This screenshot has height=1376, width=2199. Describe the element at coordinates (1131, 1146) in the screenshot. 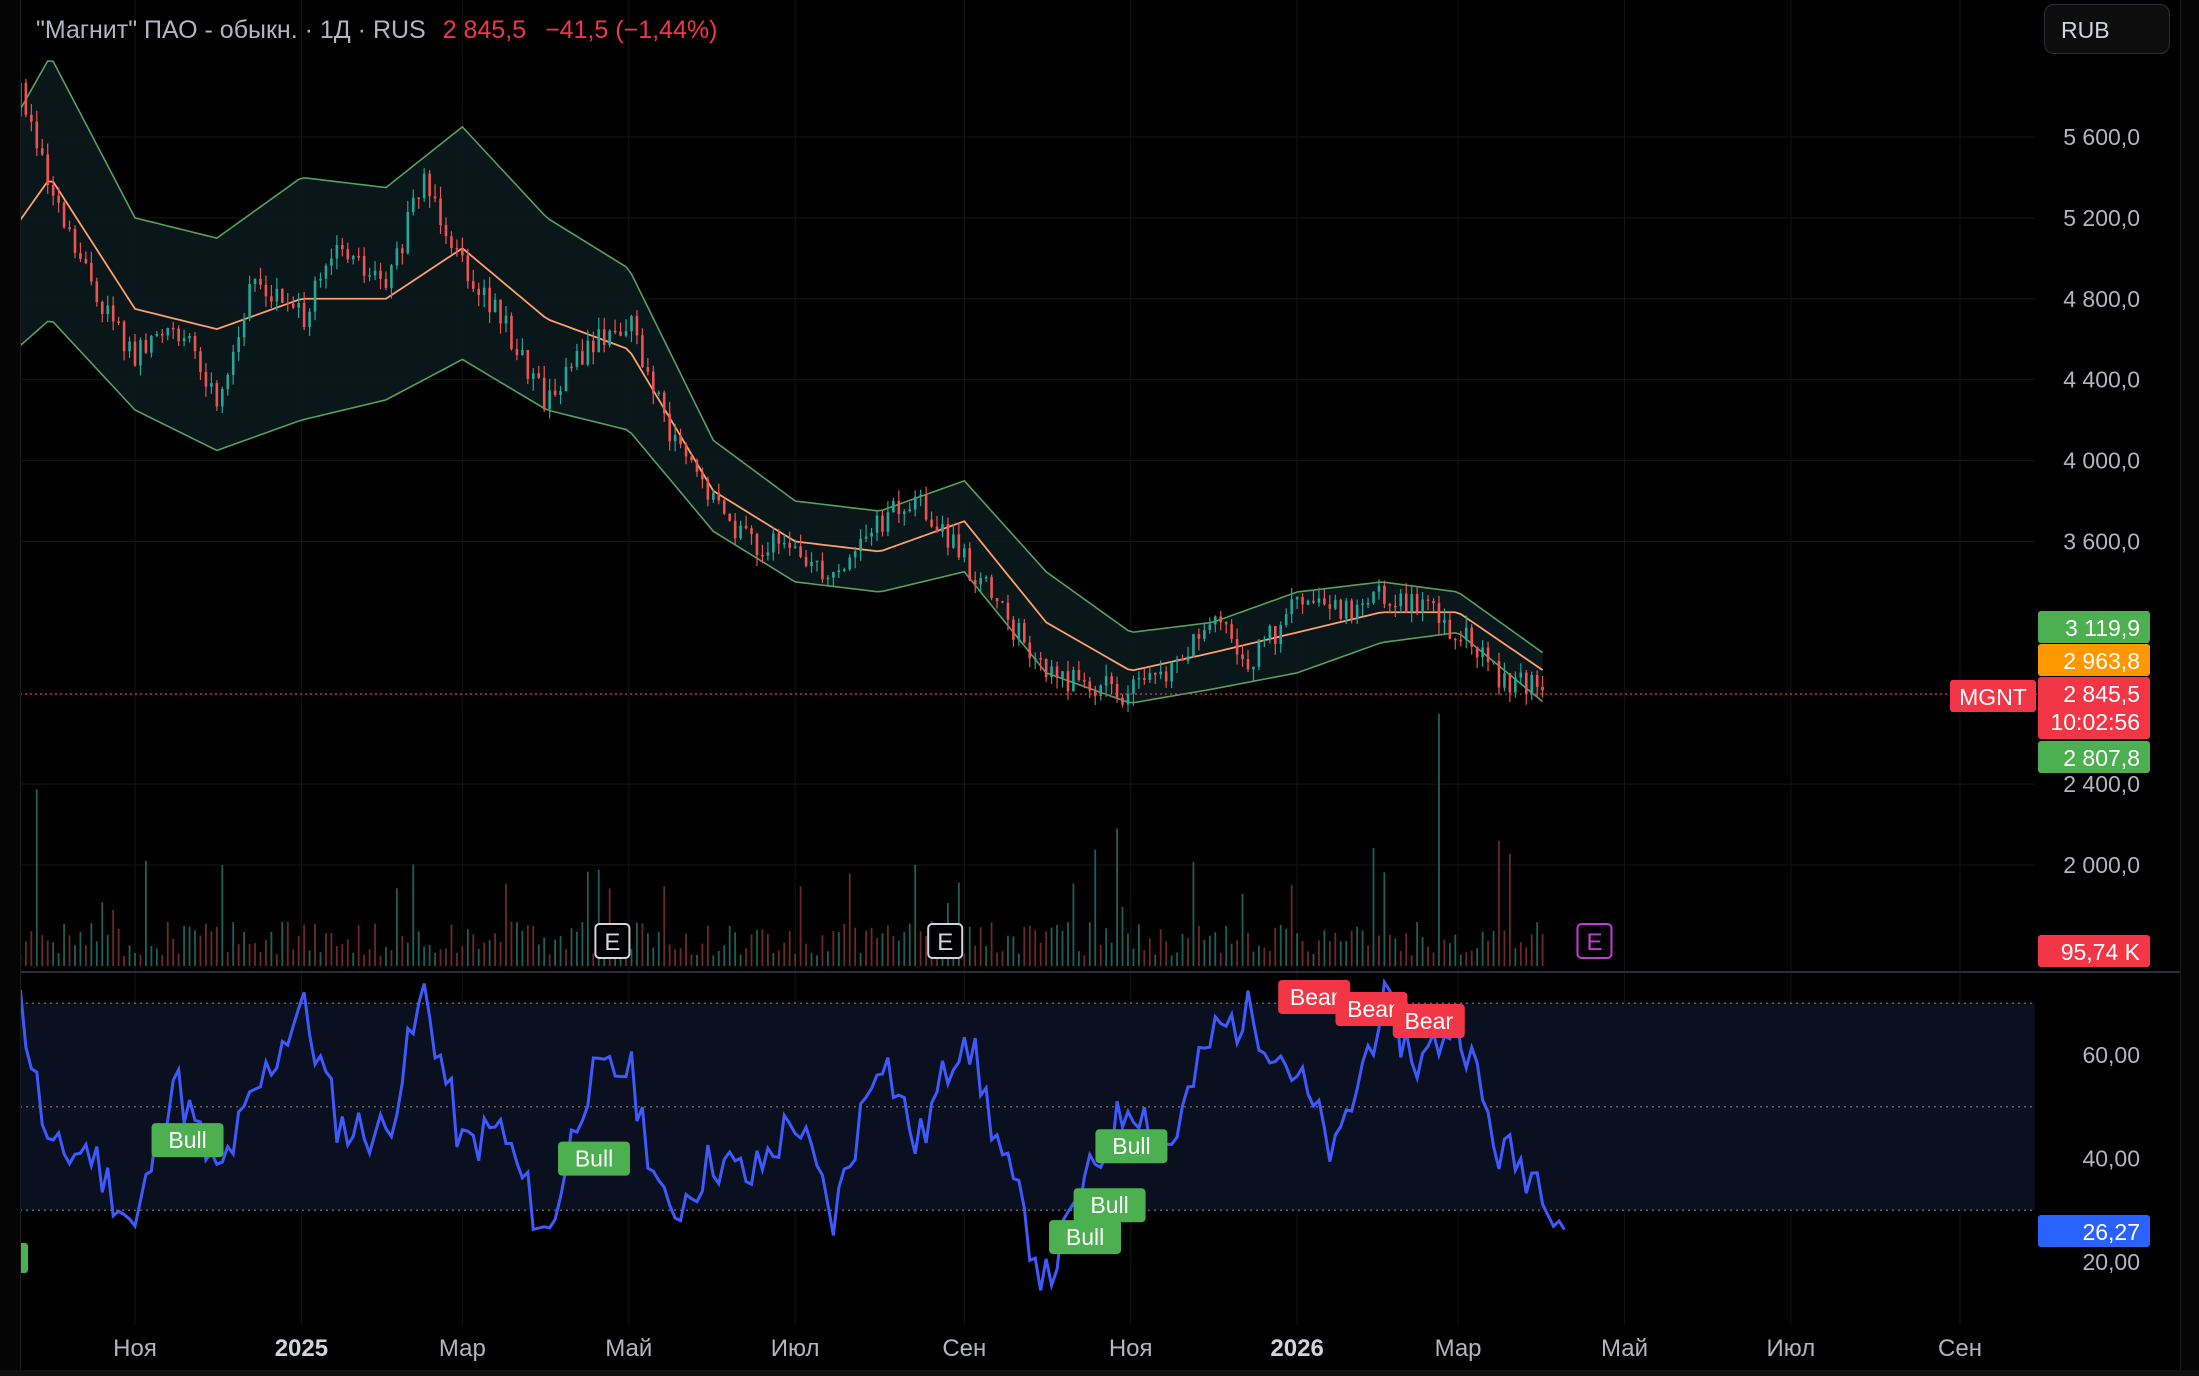

I see `bull-signal: Bull` at that location.